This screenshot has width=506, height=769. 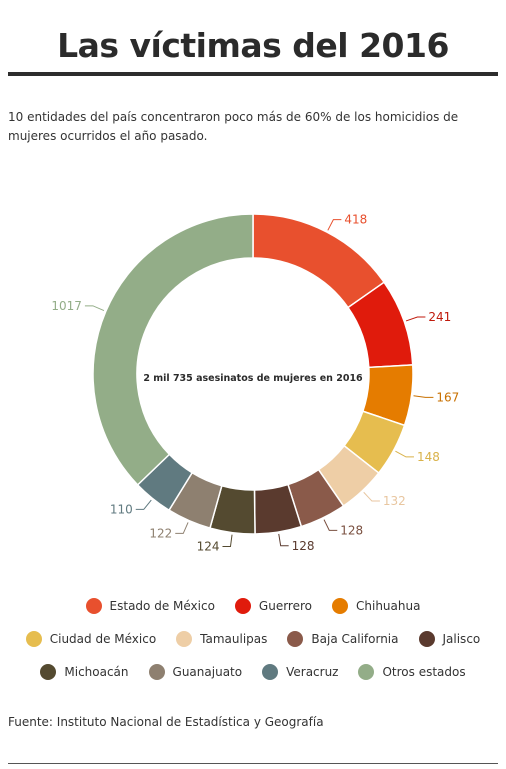 I want to click on data-label-4: 132, so click(x=394, y=501).